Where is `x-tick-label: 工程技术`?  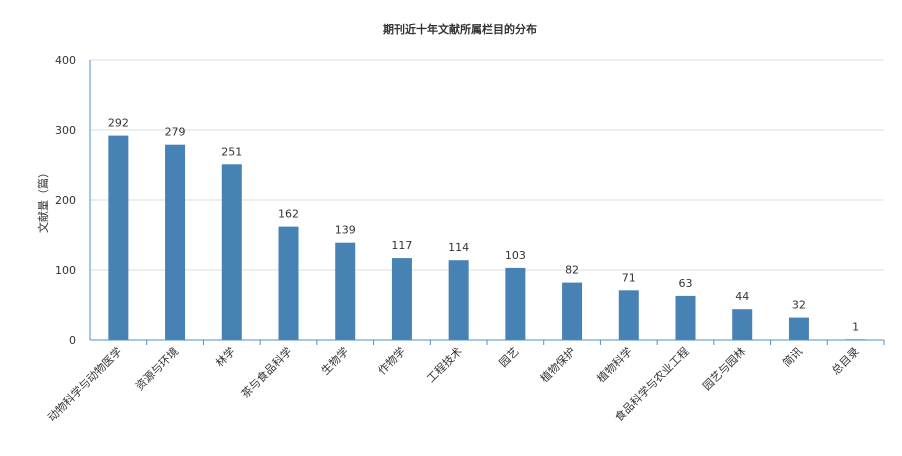
x-tick-label: 工程技术 is located at coordinates (444, 365).